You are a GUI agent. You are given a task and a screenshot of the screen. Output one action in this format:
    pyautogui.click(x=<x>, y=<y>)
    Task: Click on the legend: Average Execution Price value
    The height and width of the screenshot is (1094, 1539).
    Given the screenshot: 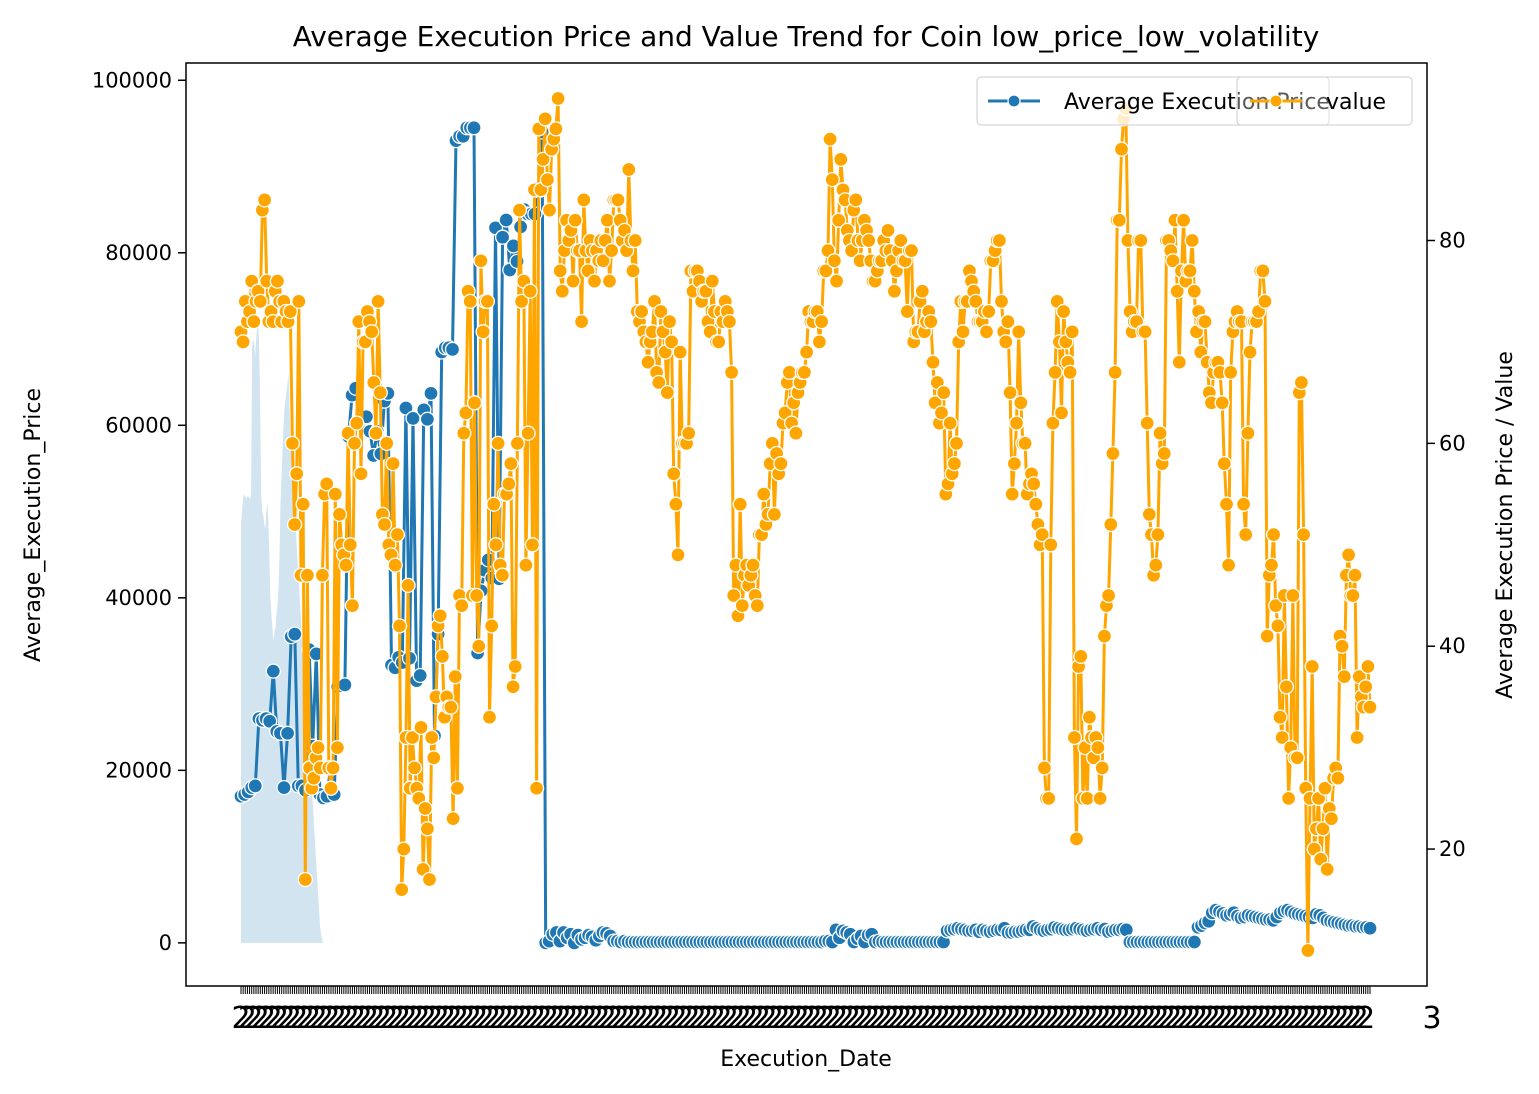 What is the action you would take?
    pyautogui.click(x=1194, y=101)
    